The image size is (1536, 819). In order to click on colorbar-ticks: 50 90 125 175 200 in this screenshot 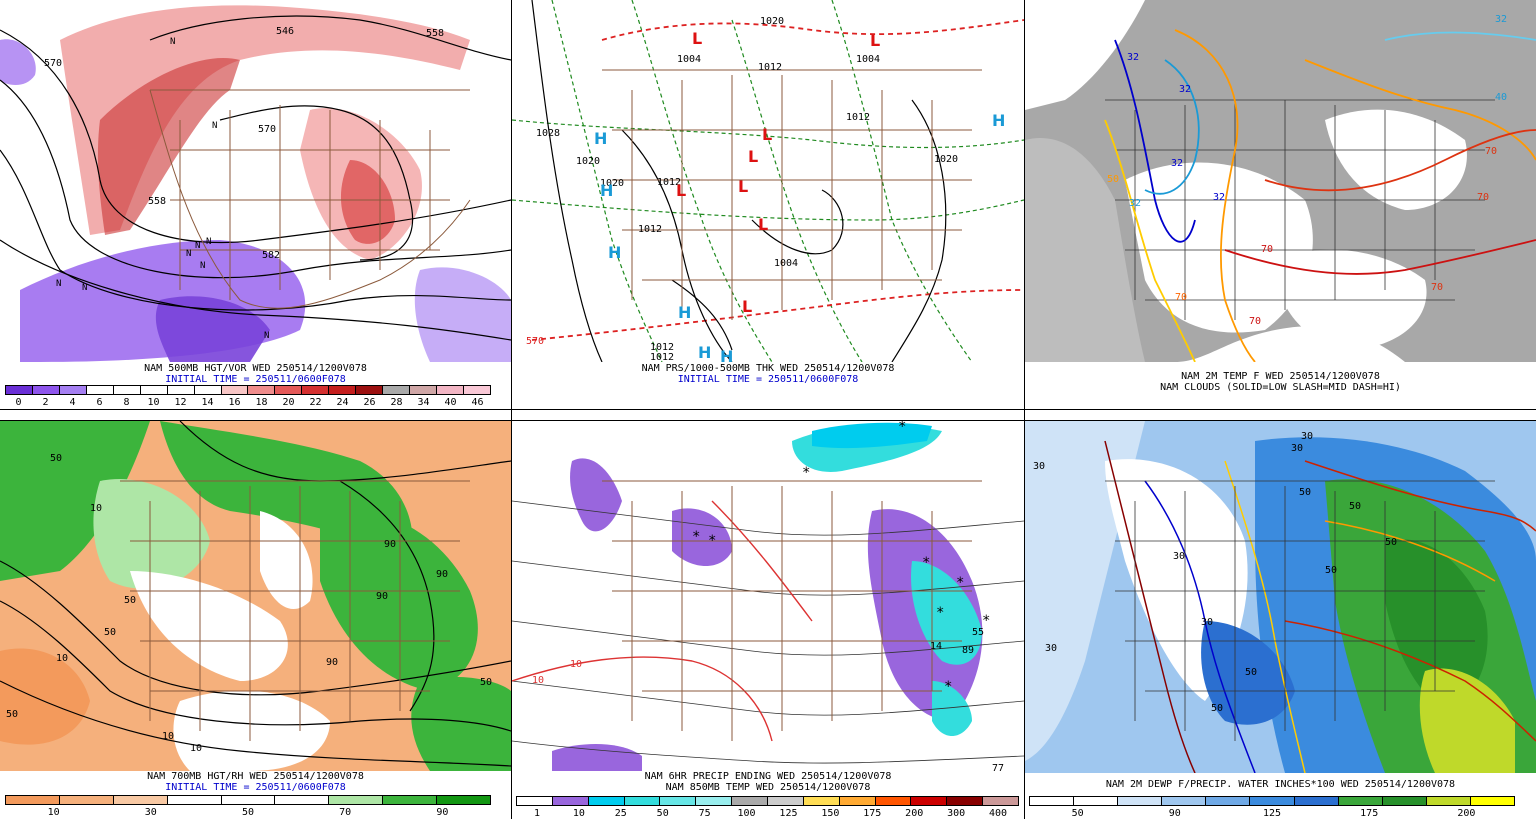, I will do `click(1272, 813)`.